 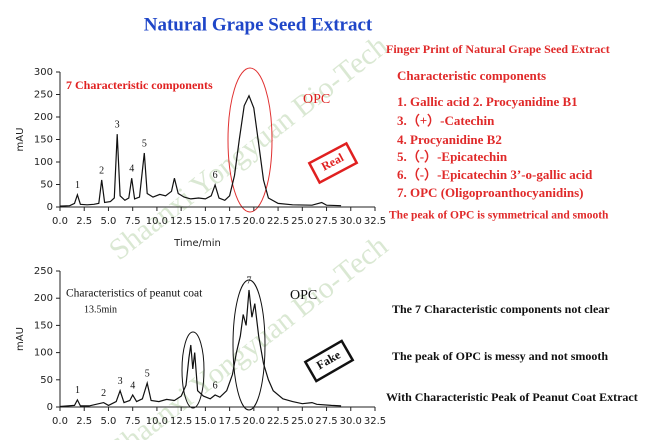 I want to click on peak-label: 7, so click(x=249, y=280).